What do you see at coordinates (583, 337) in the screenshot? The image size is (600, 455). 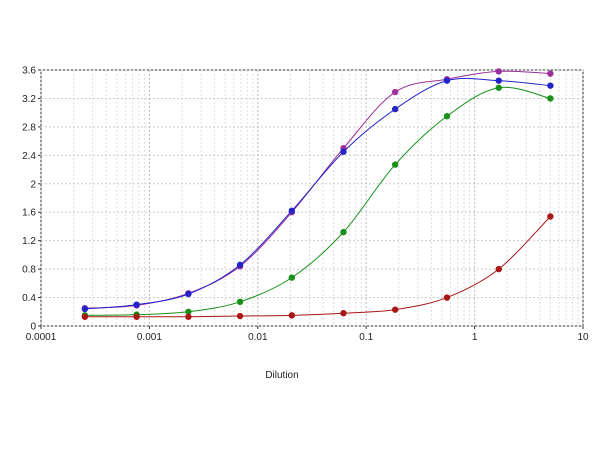 I see `x-tick-label: 10` at bounding box center [583, 337].